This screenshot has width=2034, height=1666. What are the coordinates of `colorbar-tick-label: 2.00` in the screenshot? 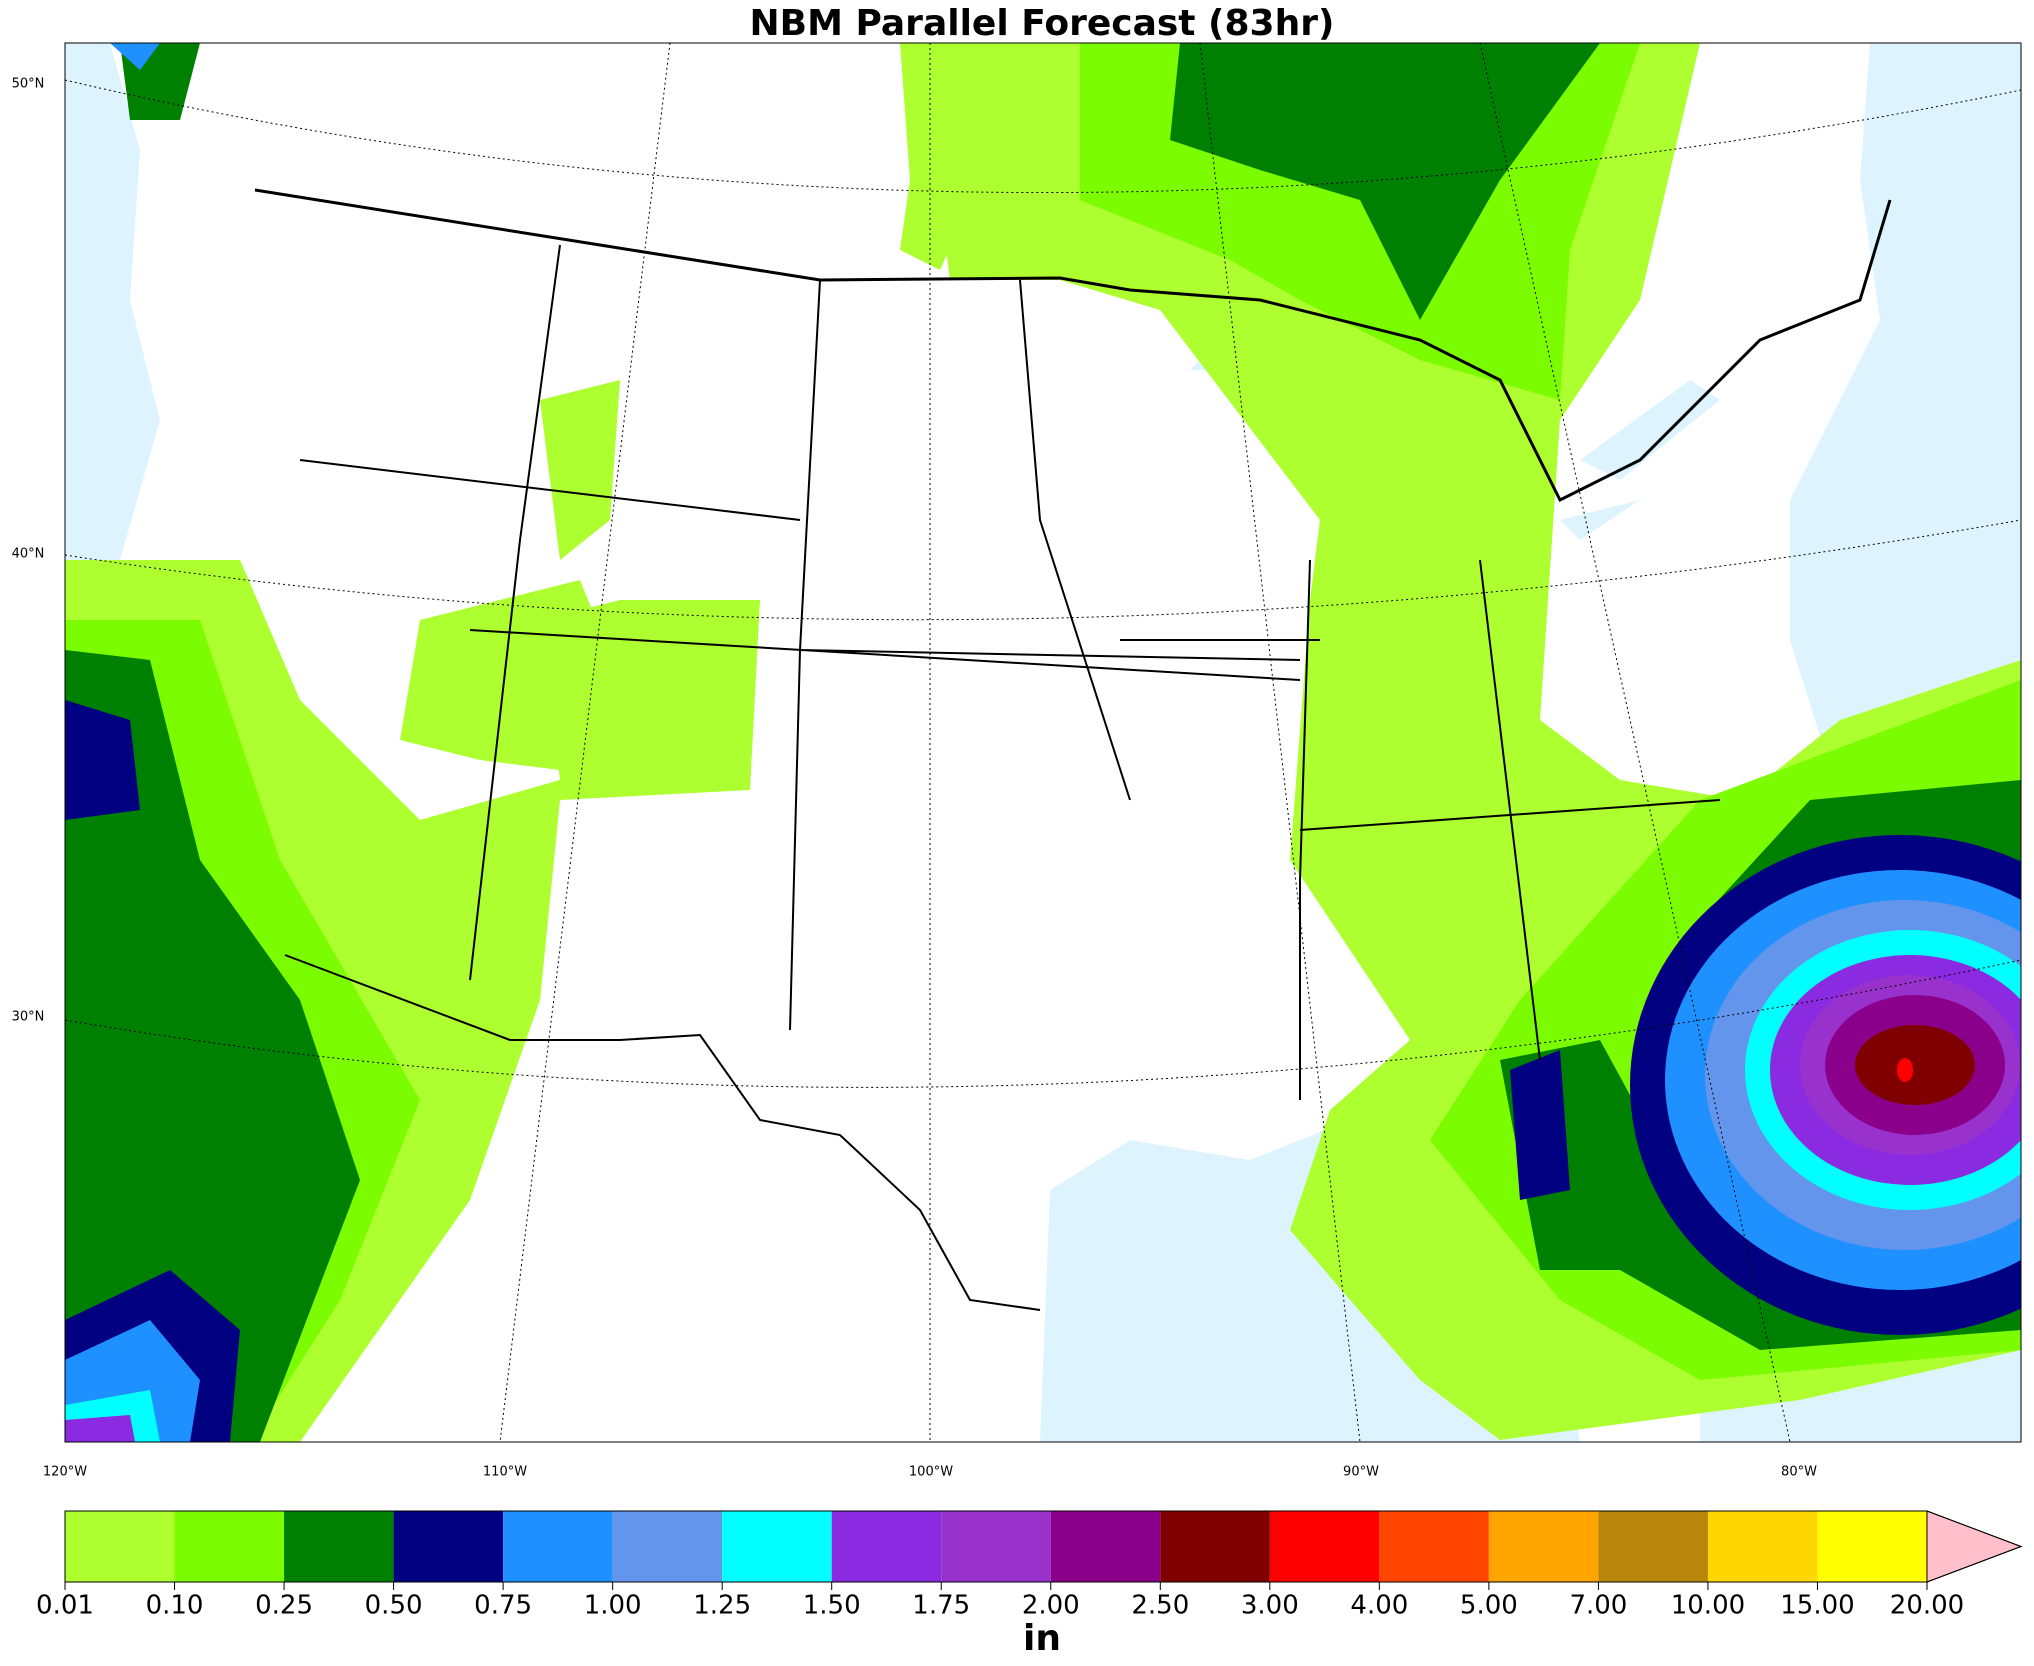 It's located at (1051, 1606).